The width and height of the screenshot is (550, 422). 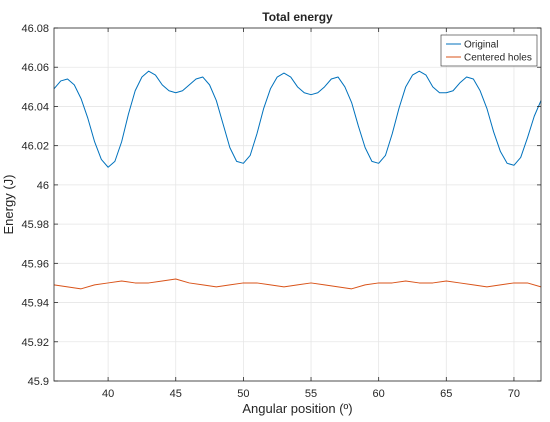 What do you see at coordinates (35, 29) in the screenshot?
I see `y-tick-label: 46.08` at bounding box center [35, 29].